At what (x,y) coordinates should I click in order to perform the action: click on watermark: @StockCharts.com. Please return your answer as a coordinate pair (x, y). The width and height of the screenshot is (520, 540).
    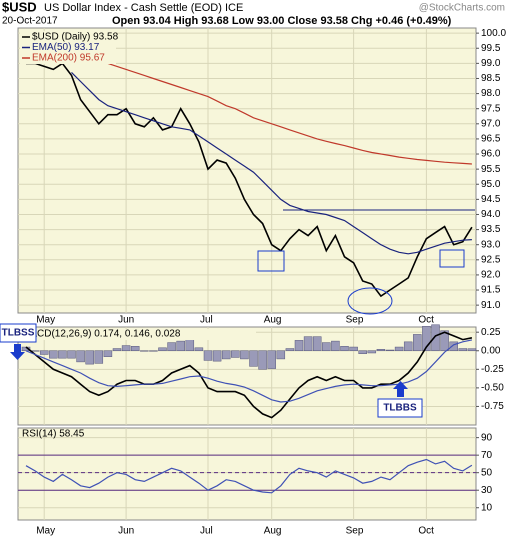
    Looking at the image, I should click on (462, 8).